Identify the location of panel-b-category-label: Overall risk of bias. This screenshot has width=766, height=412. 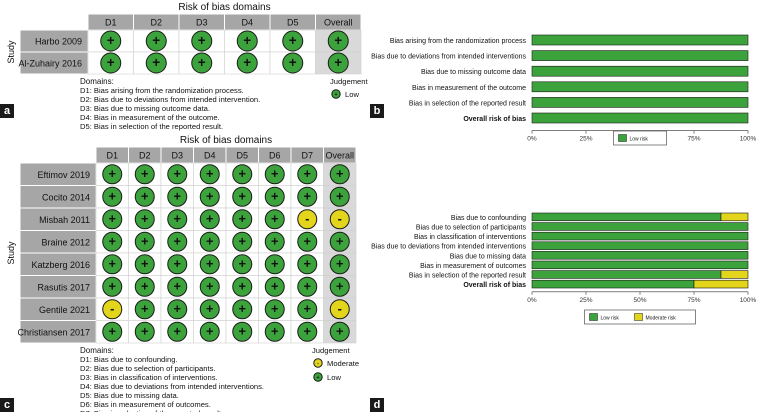
(494, 119).